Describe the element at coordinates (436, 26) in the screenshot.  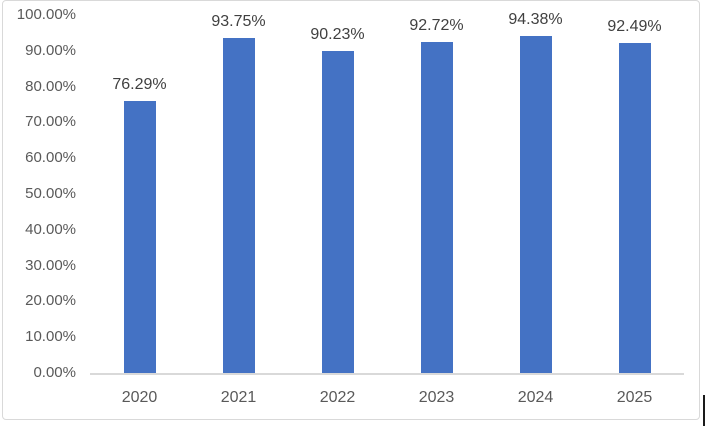
I see `data-label-2023: 92.72%` at that location.